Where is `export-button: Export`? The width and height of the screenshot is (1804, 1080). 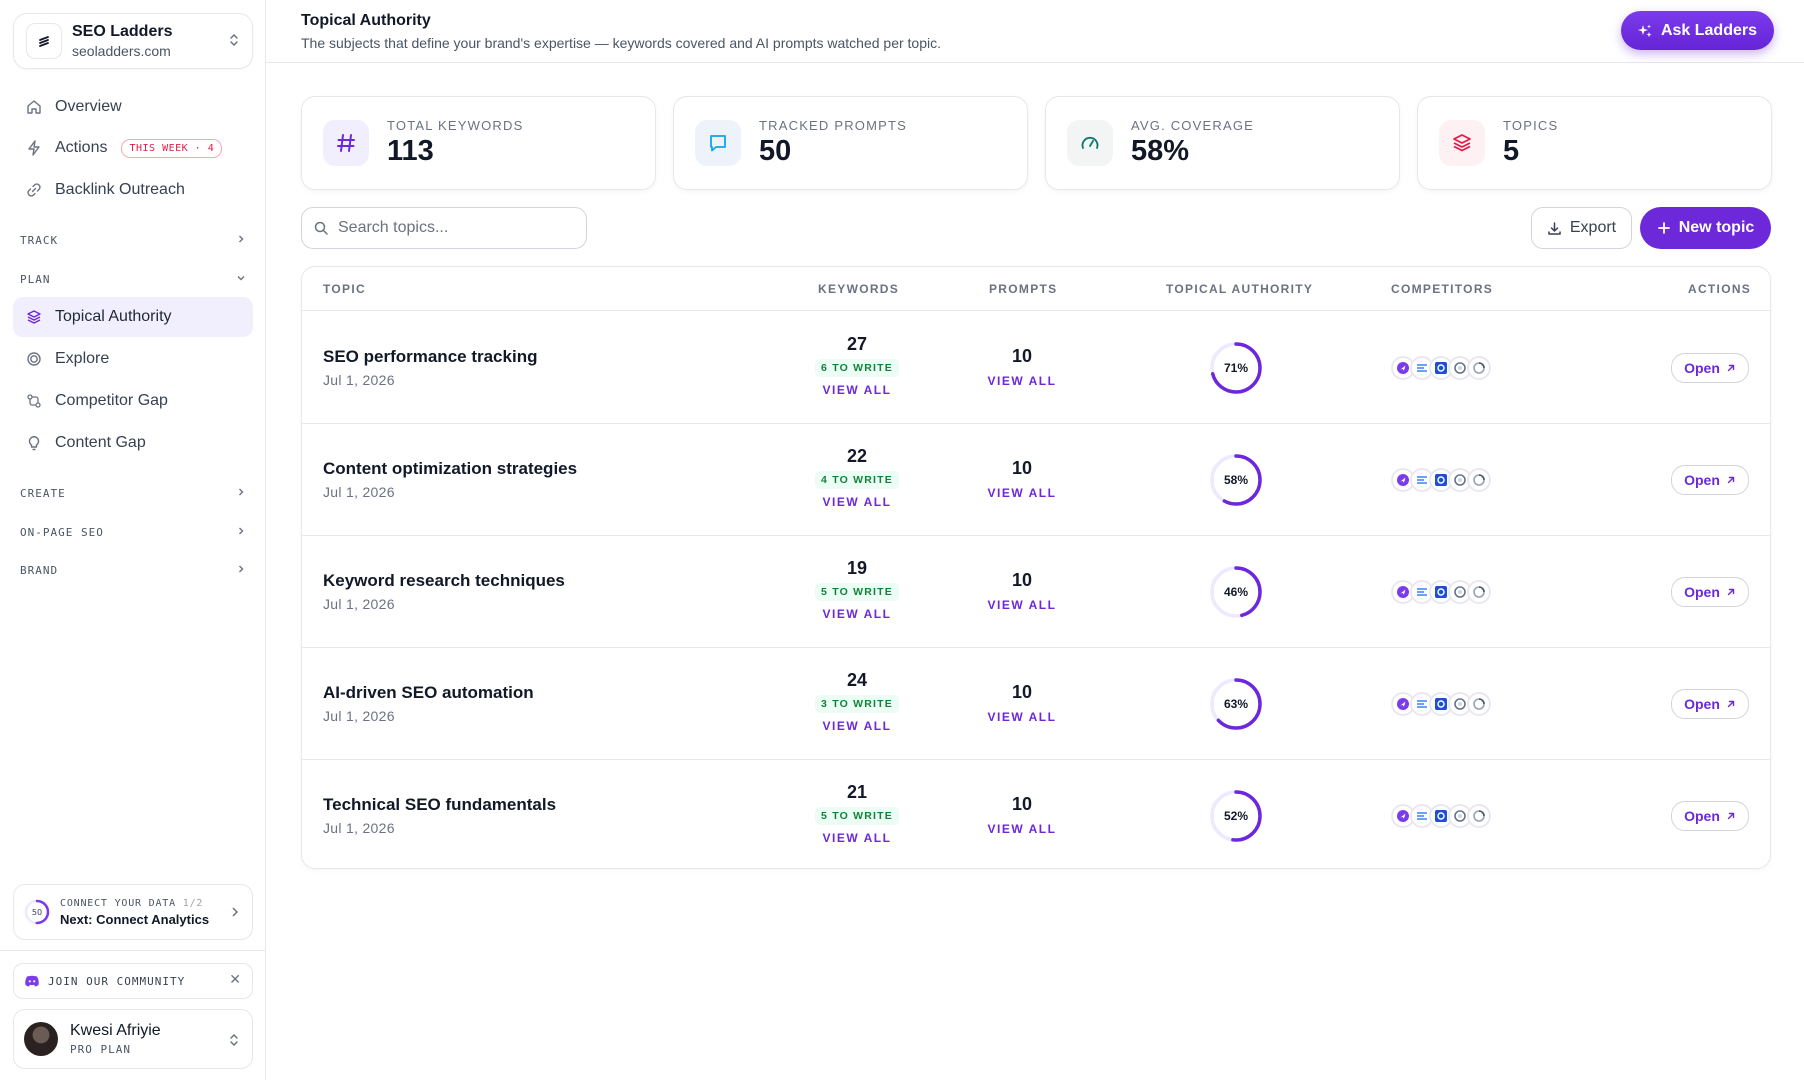
export-button: Export is located at coordinates (1581, 228).